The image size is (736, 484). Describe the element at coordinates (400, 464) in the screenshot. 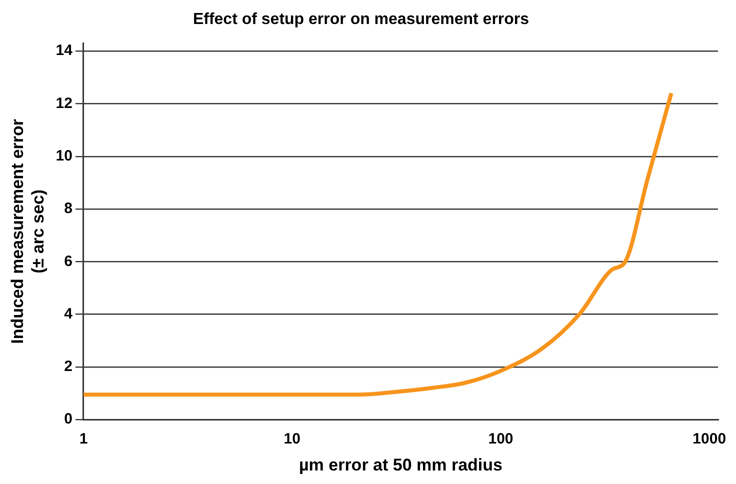

I see `x-axis-title: µm error at 50 mm radius` at that location.